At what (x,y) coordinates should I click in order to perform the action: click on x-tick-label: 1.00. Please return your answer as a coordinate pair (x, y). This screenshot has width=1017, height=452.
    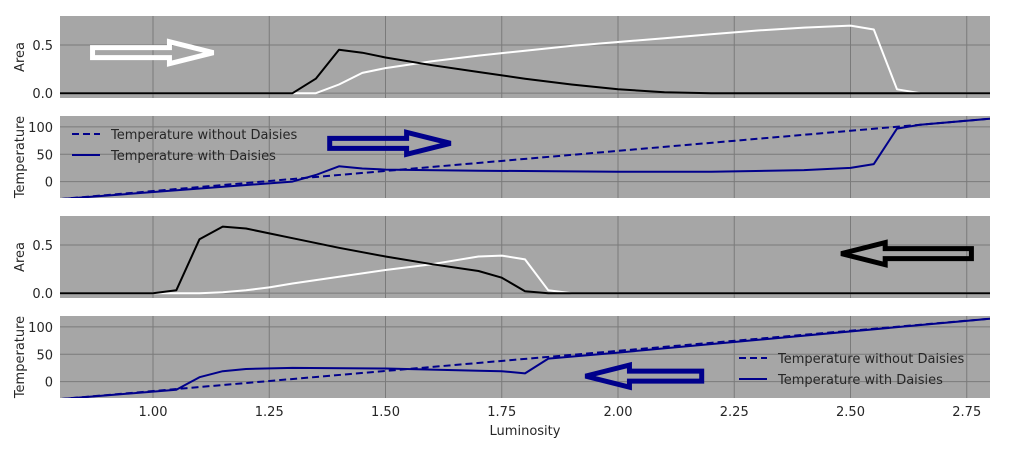
    Looking at the image, I should click on (153, 412).